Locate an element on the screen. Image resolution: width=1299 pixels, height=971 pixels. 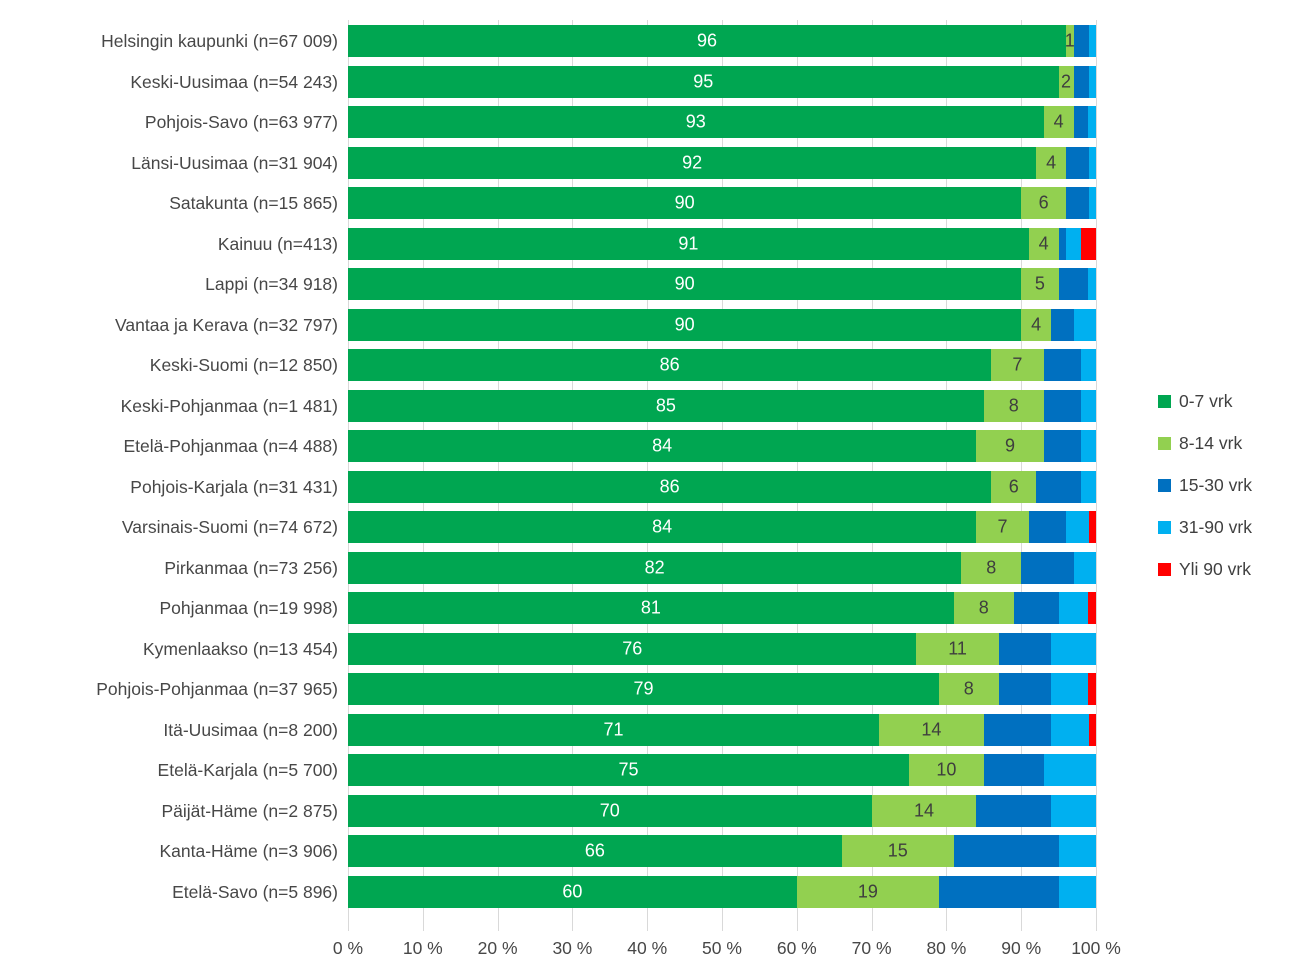
stacked-bar: 86 7 is located at coordinates (722, 365).